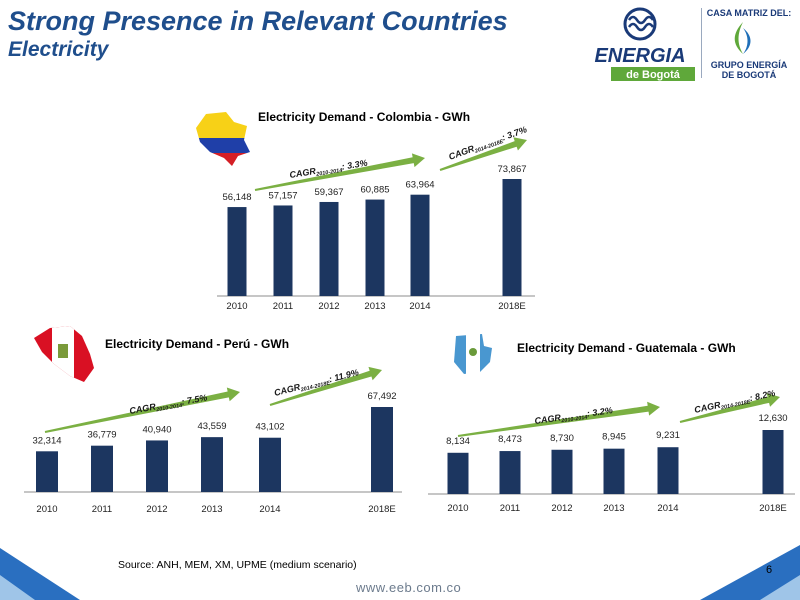 Image resolution: width=800 pixels, height=600 pixels. I want to click on cagr-label: CAGR2010-2014: 3.3%, so click(329, 170).